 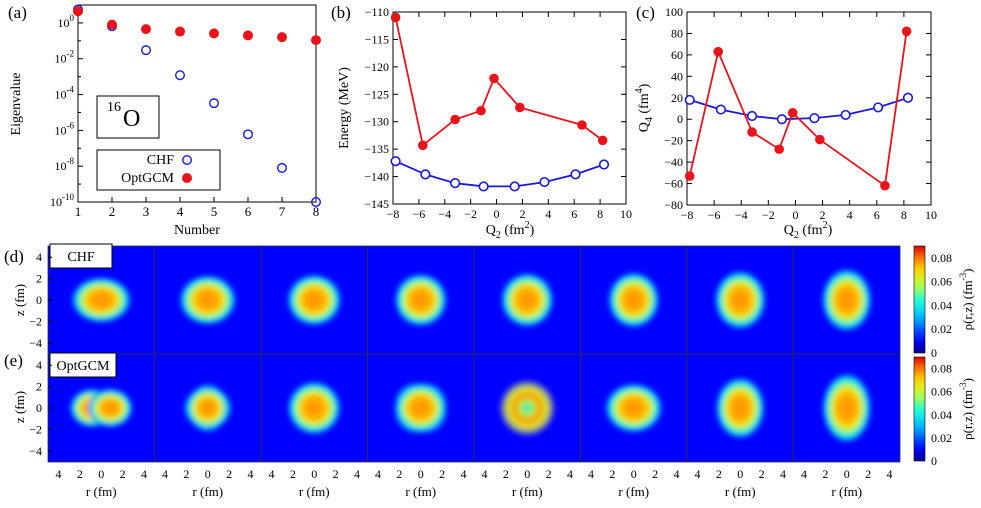 I want to click on panel-a-xtick-label: 6, so click(x=248, y=211).